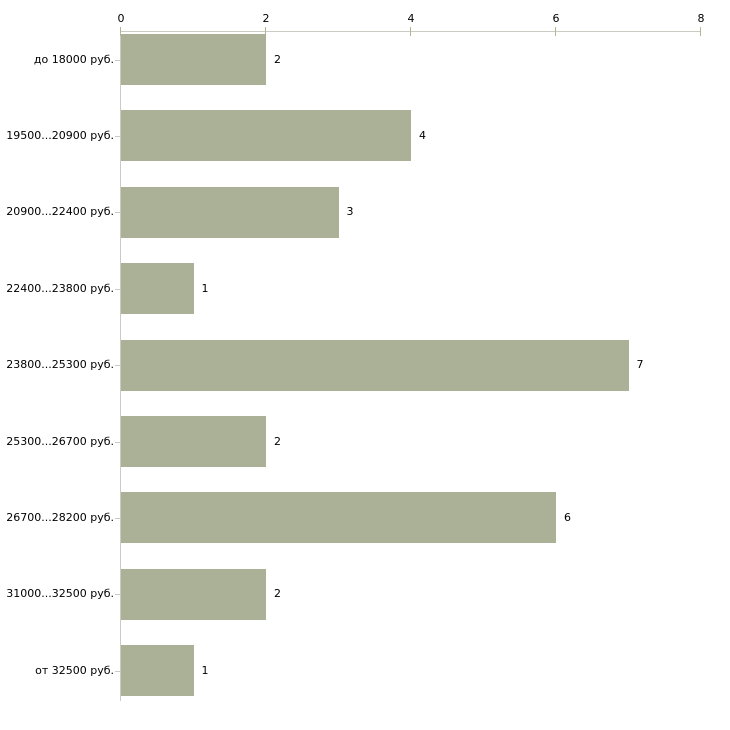 The image size is (730, 730). I want to click on category-label: 23800...25300 руб., so click(60, 365).